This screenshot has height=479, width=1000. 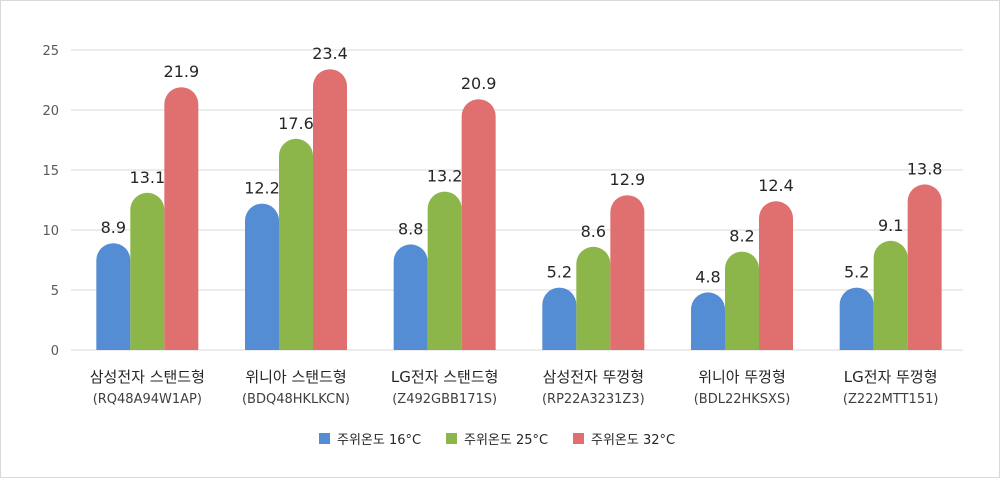 I want to click on category-label: LG전자 스탠드형, so click(x=445, y=377).